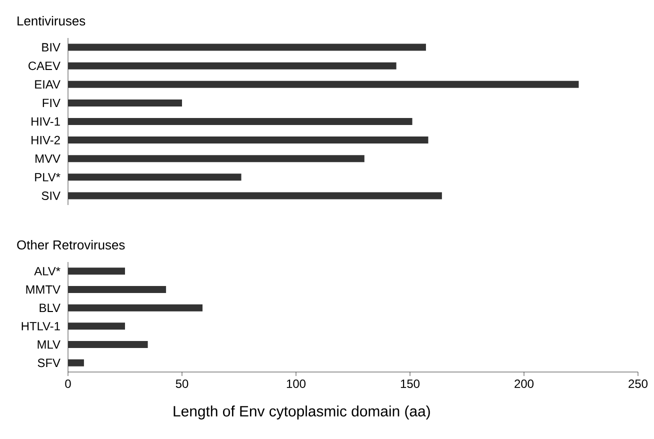 Image resolution: width=654 pixels, height=439 pixels. What do you see at coordinates (638, 384) in the screenshot?
I see `x-tick-label: 250` at bounding box center [638, 384].